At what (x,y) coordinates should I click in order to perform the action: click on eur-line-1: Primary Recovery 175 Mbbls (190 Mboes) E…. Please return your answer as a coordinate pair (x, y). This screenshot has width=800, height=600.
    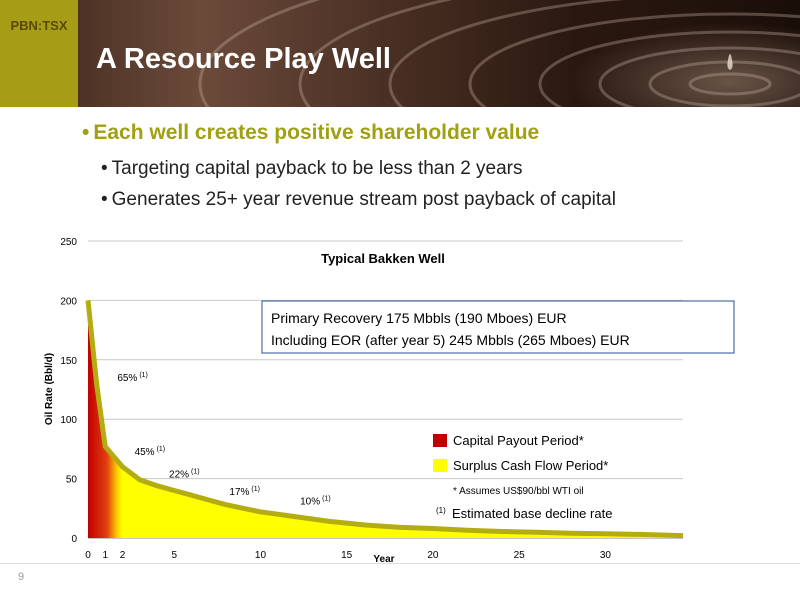
    Looking at the image, I should click on (419, 318).